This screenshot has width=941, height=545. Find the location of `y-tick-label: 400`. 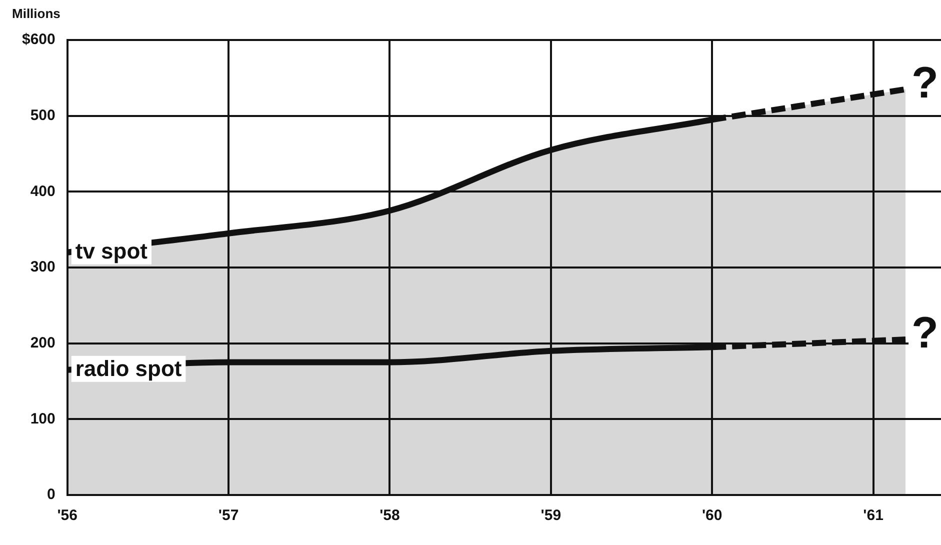

y-tick-label: 400 is located at coordinates (43, 191).